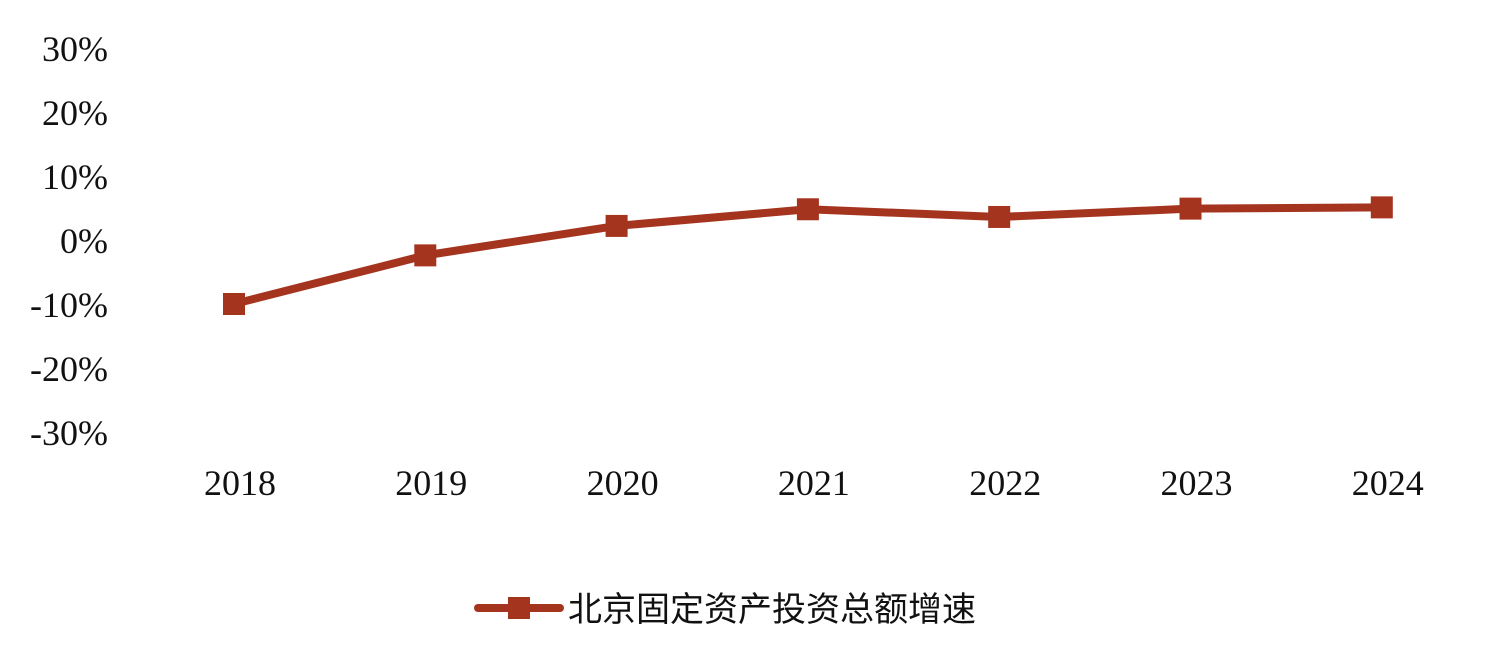  What do you see at coordinates (75, 177) in the screenshot?
I see `y-tick-label: 10%` at bounding box center [75, 177].